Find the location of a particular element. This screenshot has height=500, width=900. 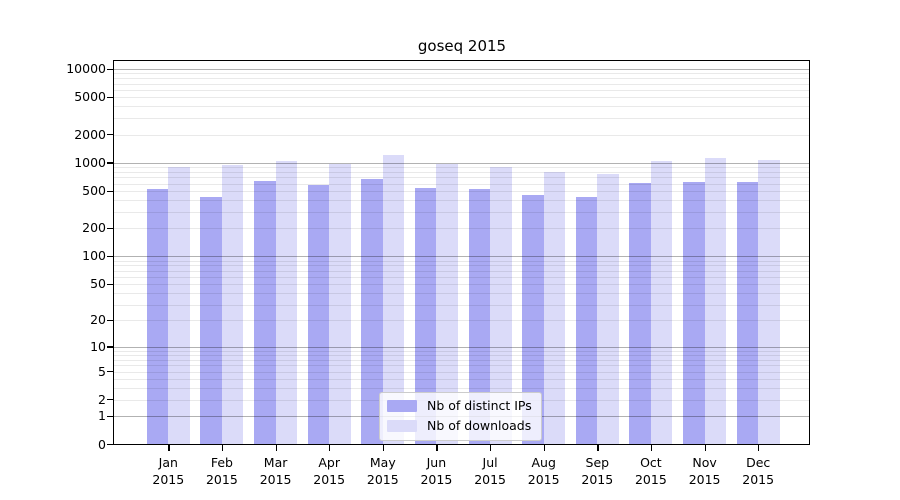

x-tick-label-jul: Jul 2015 is located at coordinates (490, 471).